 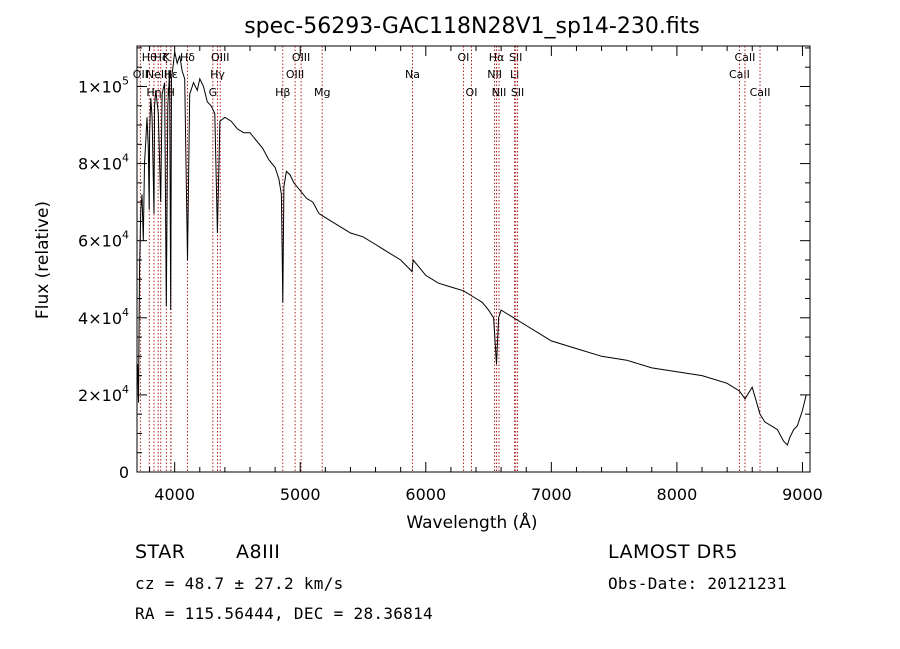 What do you see at coordinates (153, 92) in the screenshot?
I see `line-marker-label: Hη` at bounding box center [153, 92].